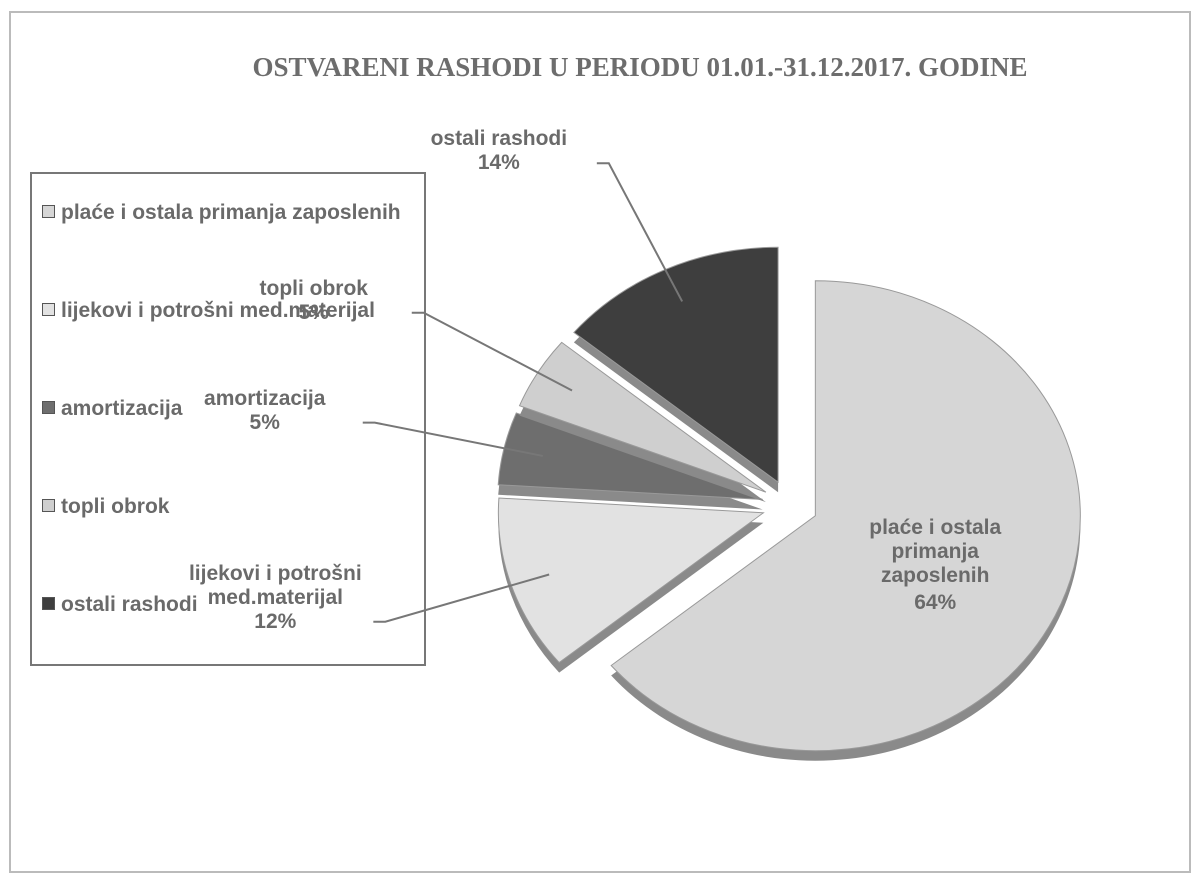 The width and height of the screenshot is (1195, 876). Describe the element at coordinates (275, 621) in the screenshot. I see `slice-value-label: 12%` at that location.